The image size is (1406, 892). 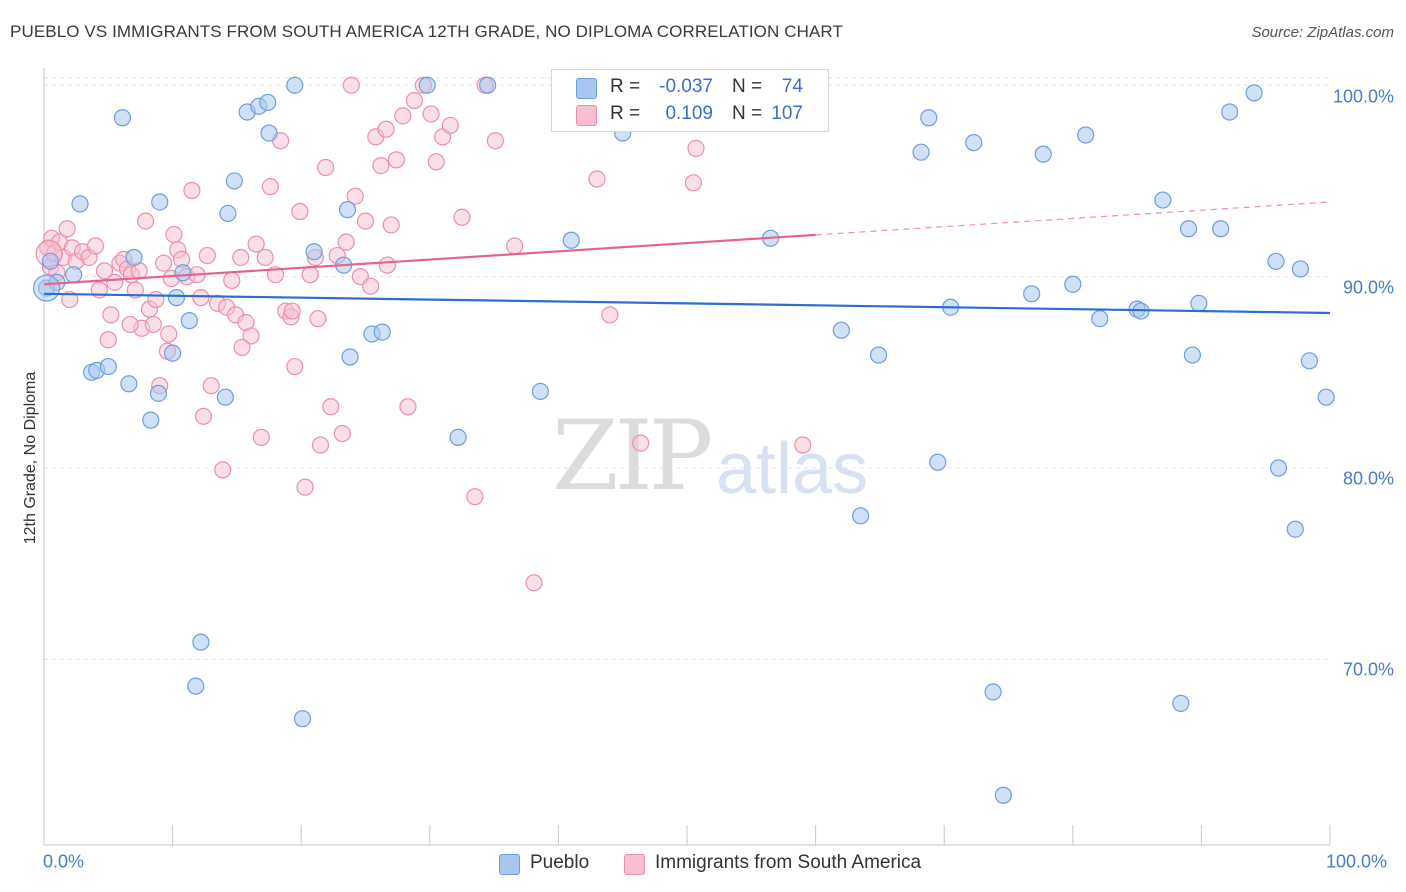 I want to click on r-label: R =, so click(x=625, y=113).